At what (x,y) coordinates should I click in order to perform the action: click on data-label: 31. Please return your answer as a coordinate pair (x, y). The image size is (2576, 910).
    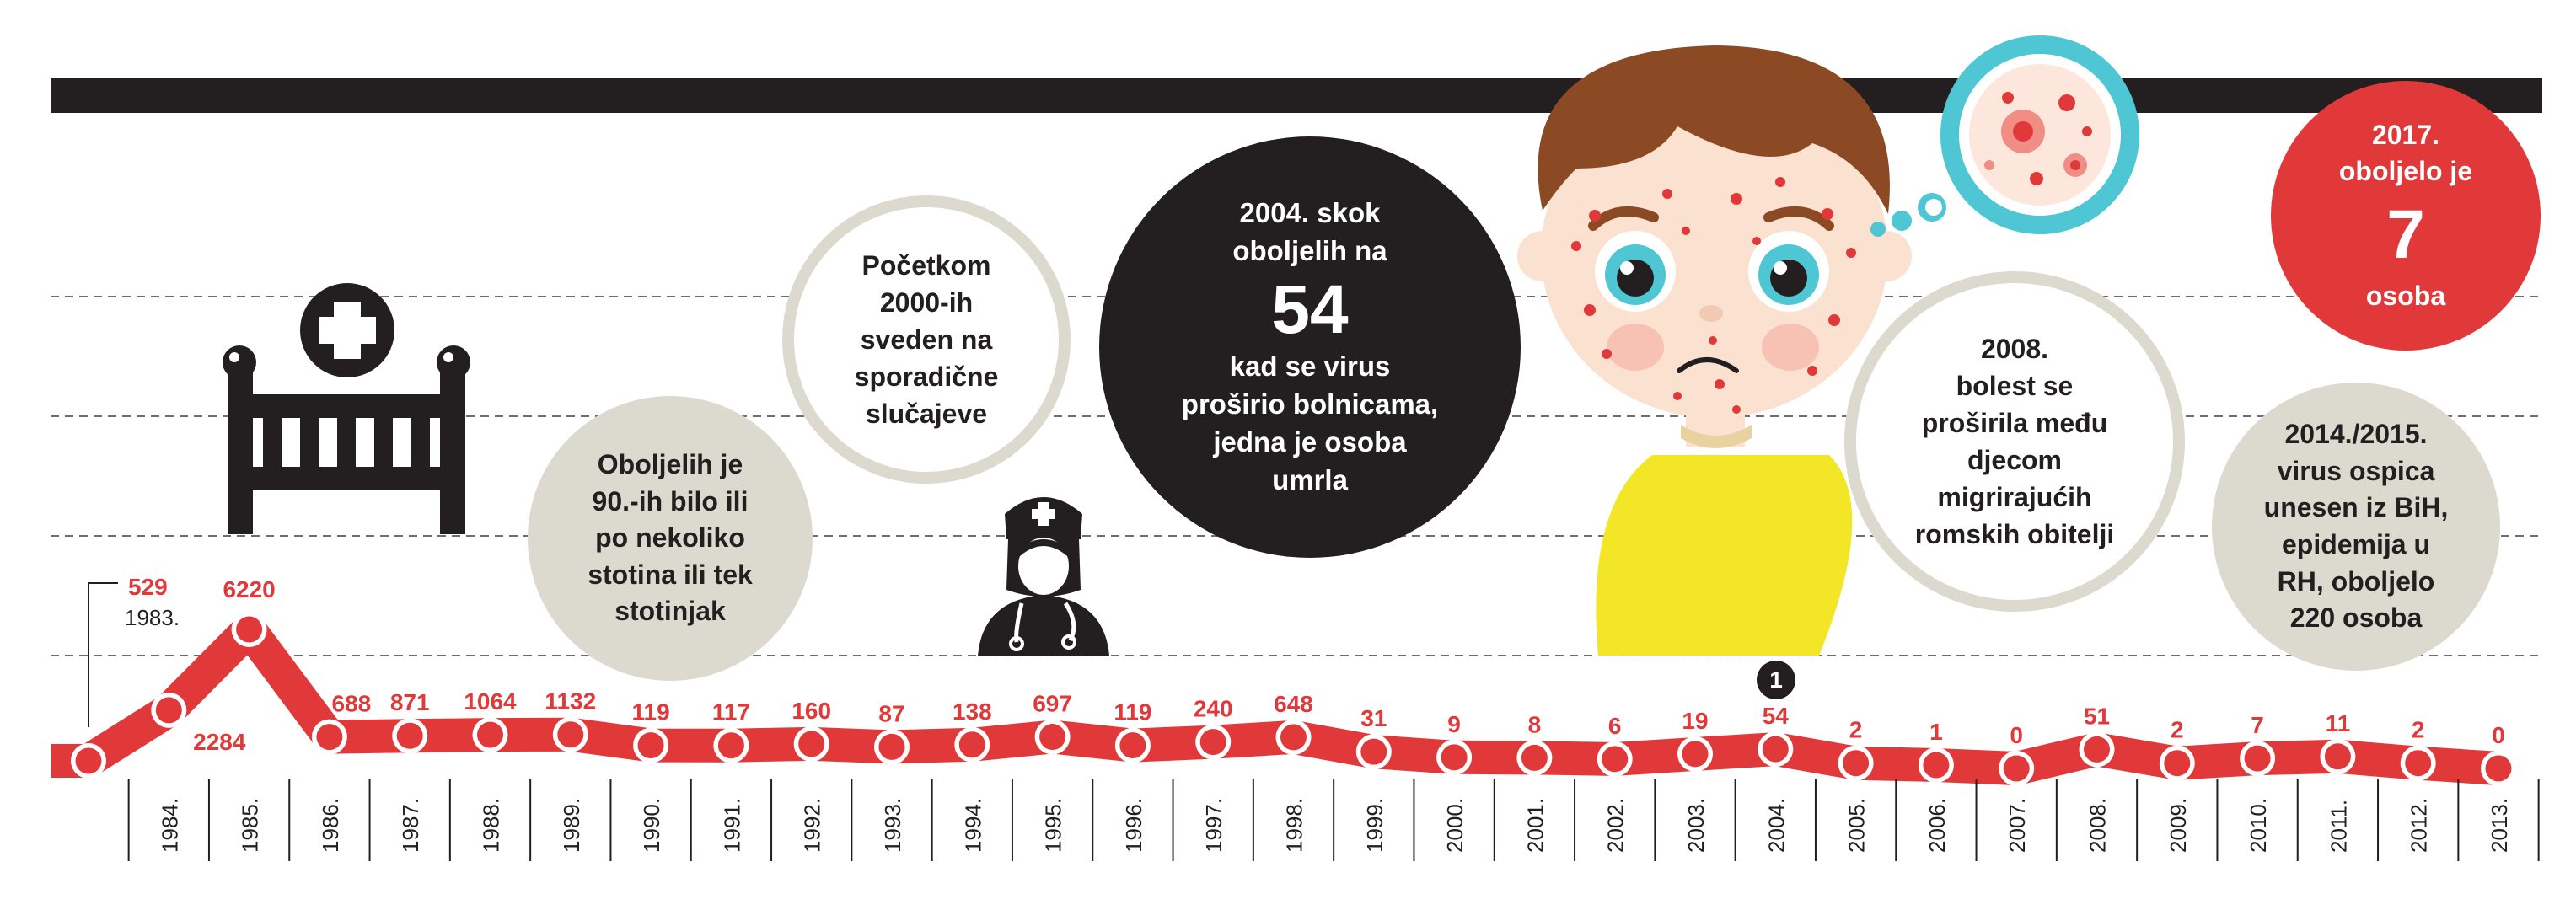
    Looking at the image, I should click on (1373, 718).